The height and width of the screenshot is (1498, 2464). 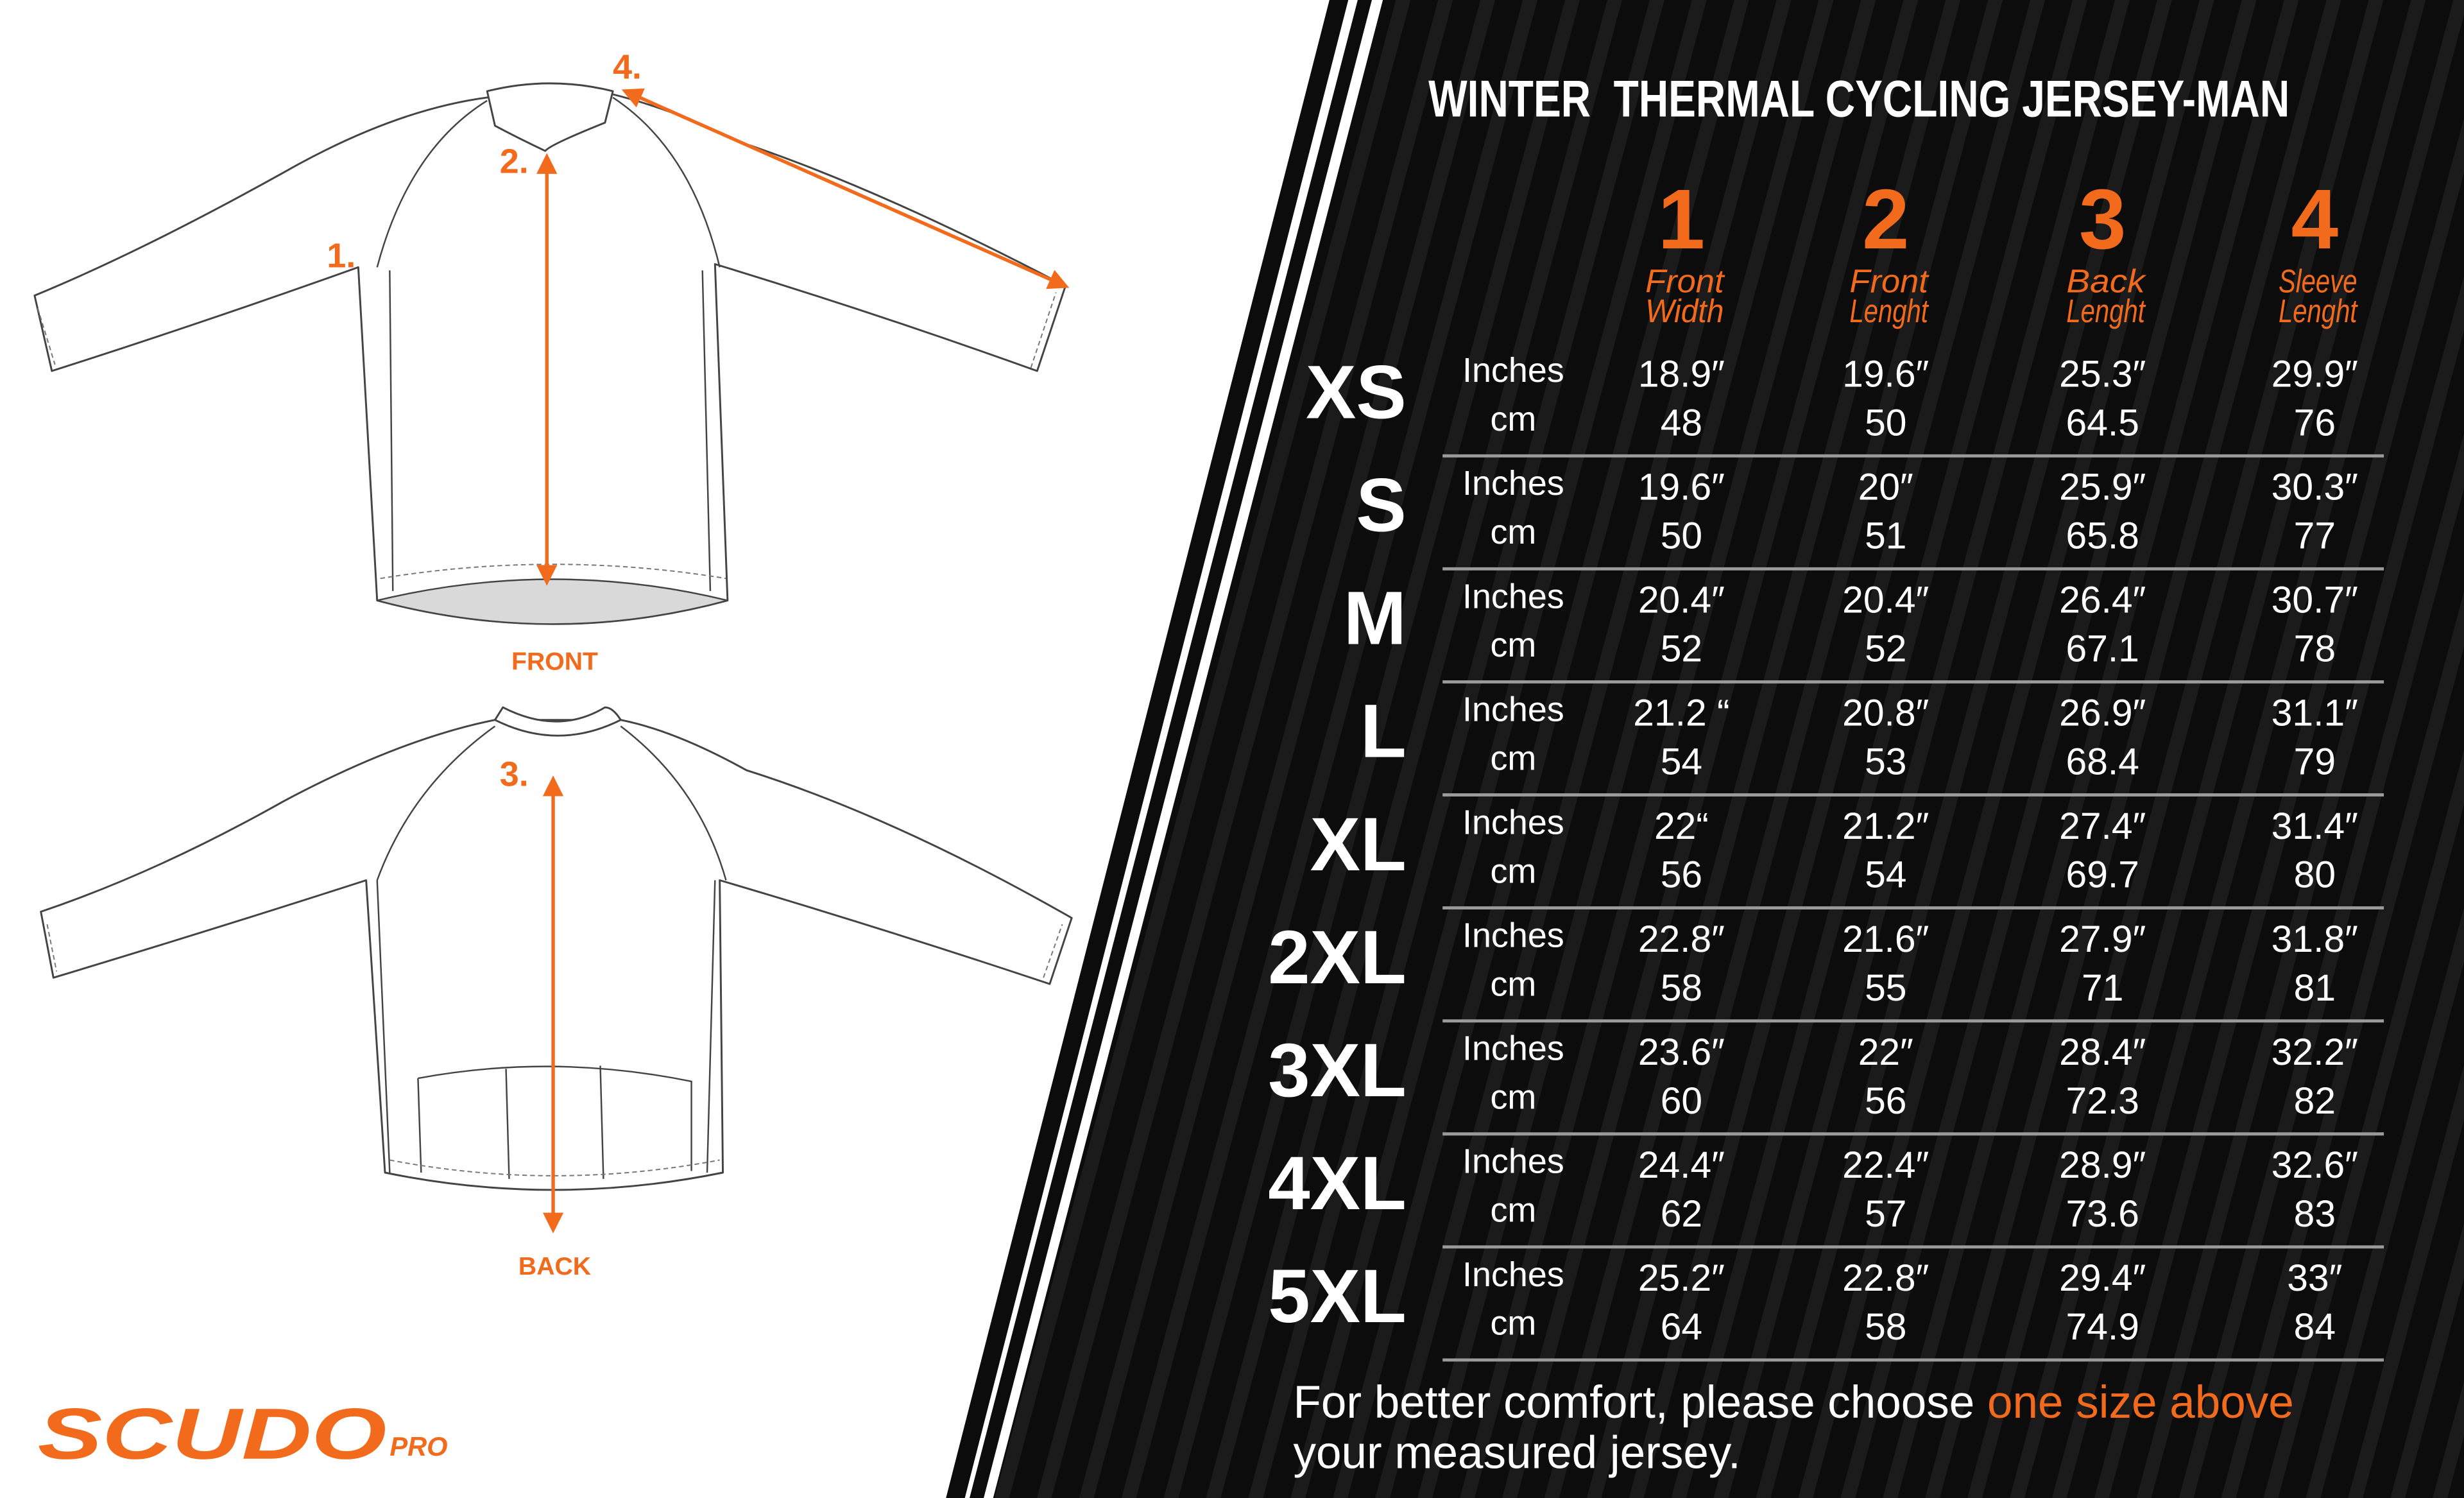 What do you see at coordinates (2103, 649) in the screenshot?
I see `cm-value: 67.1` at bounding box center [2103, 649].